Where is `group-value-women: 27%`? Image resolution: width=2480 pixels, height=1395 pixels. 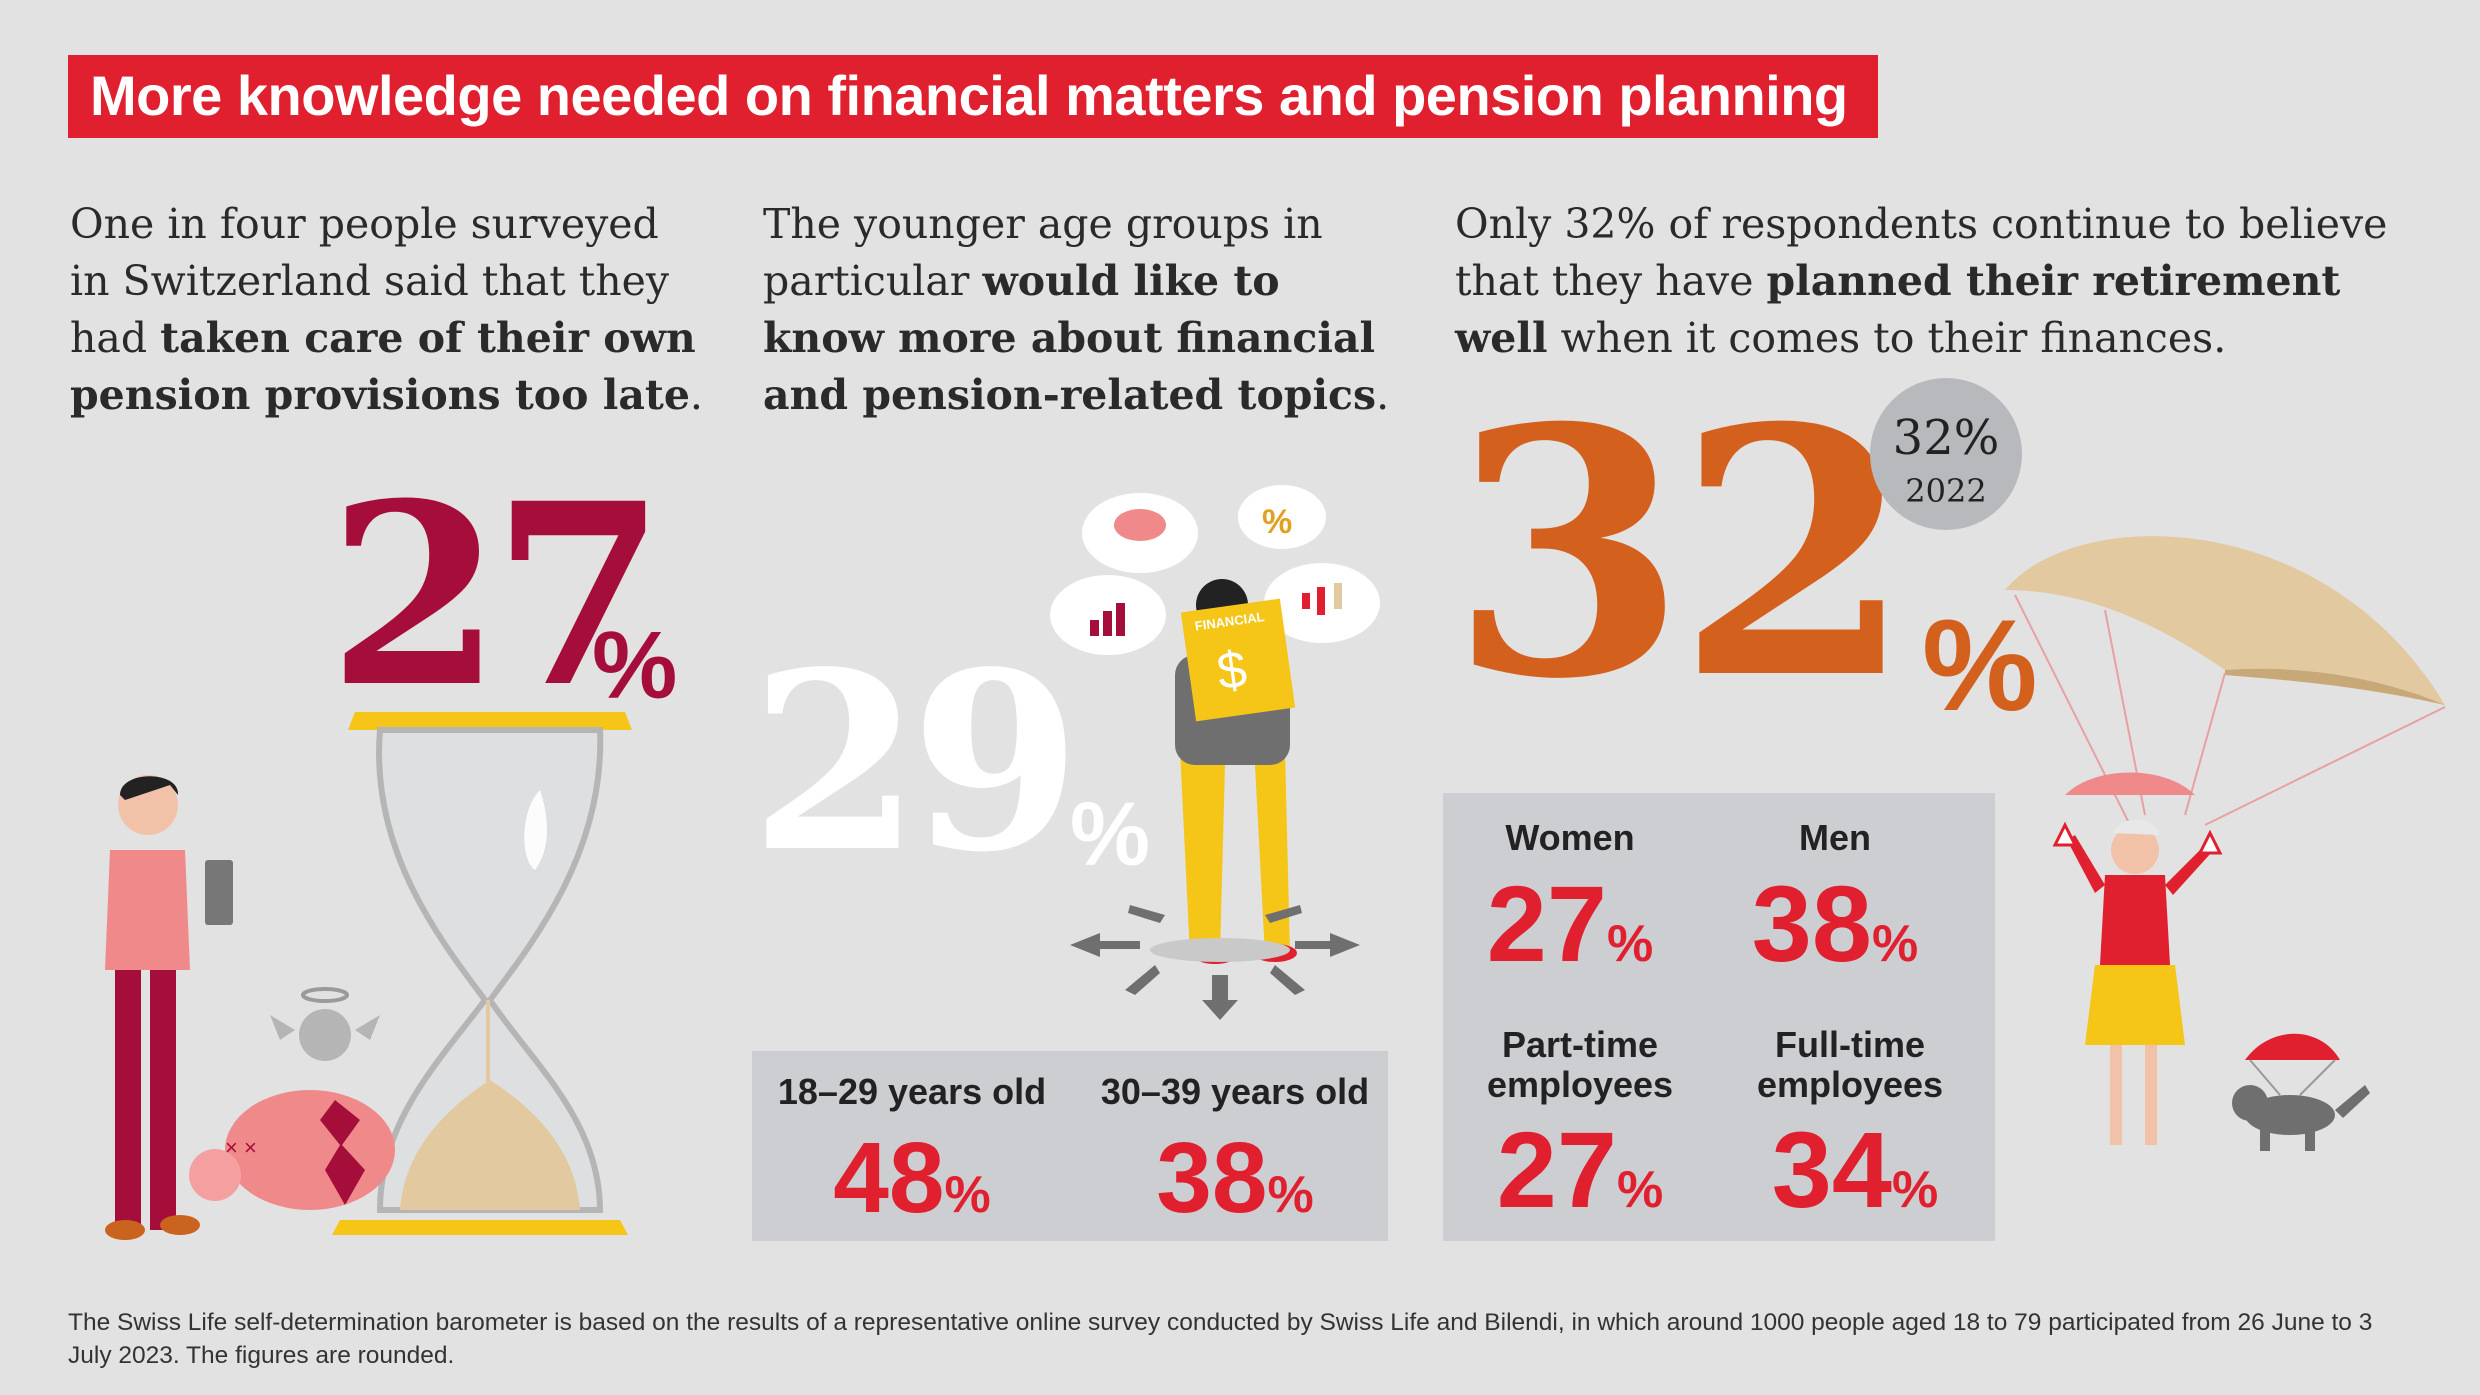 group-value-women: 27% is located at coordinates (1570, 924).